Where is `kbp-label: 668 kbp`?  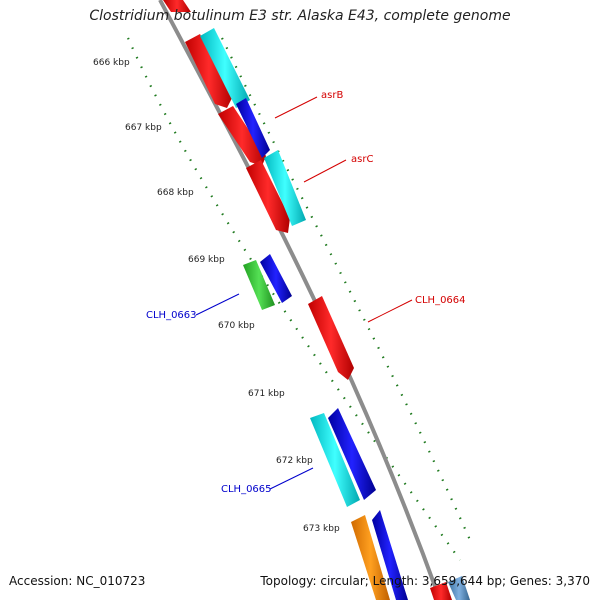 kbp-label: 668 kbp is located at coordinates (175, 193).